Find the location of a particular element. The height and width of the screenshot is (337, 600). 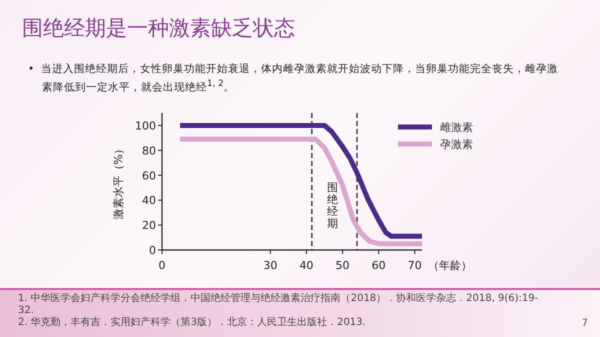

annotation: 围绝经期 is located at coordinates (332, 205).